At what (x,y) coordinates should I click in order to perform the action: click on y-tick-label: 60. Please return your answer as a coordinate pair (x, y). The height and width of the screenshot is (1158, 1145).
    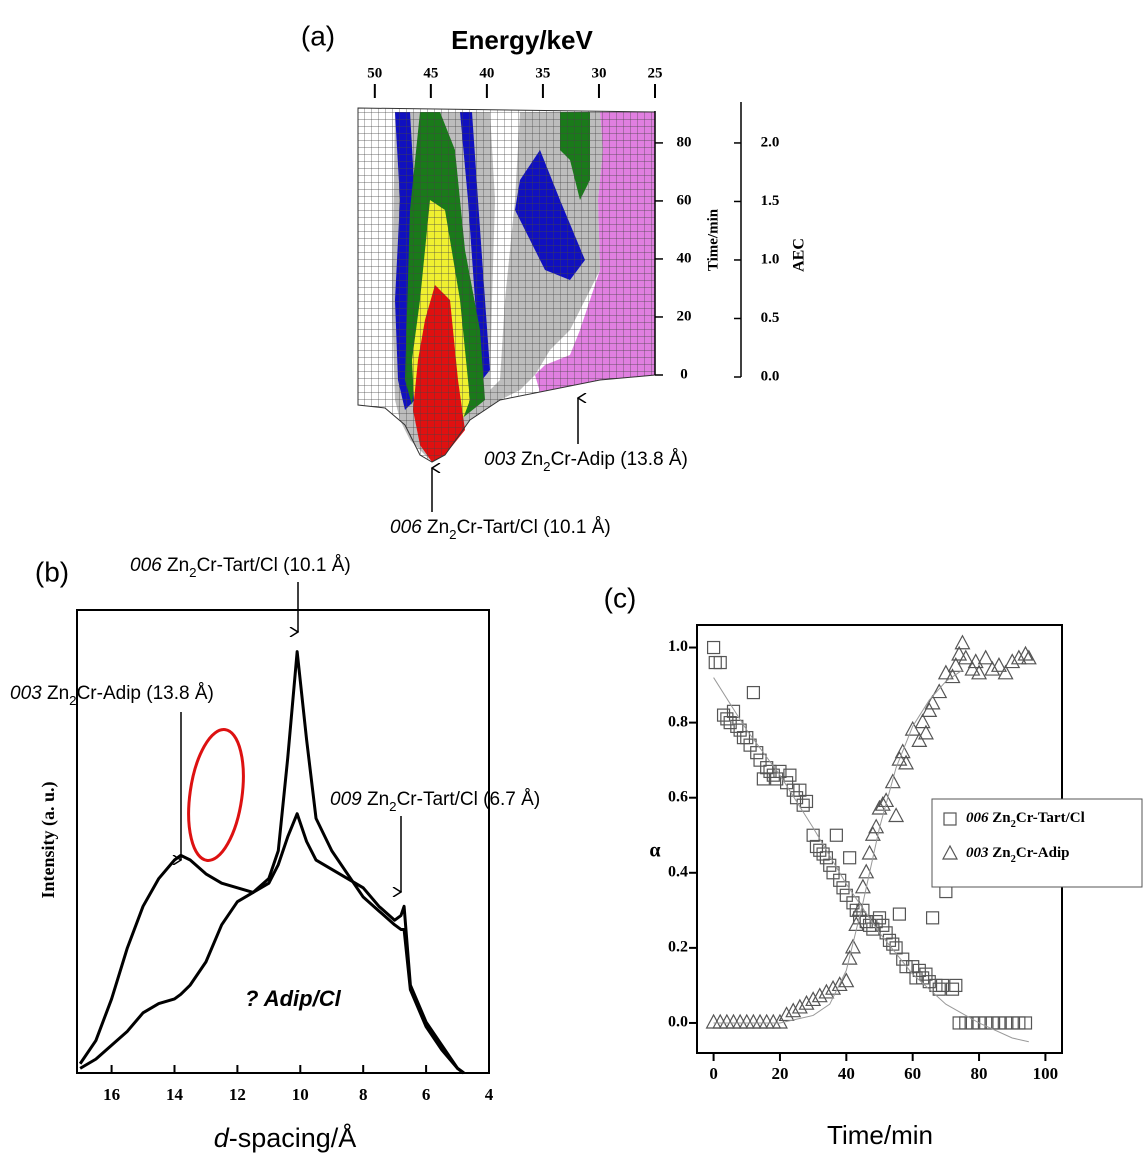
    Looking at the image, I should click on (684, 200).